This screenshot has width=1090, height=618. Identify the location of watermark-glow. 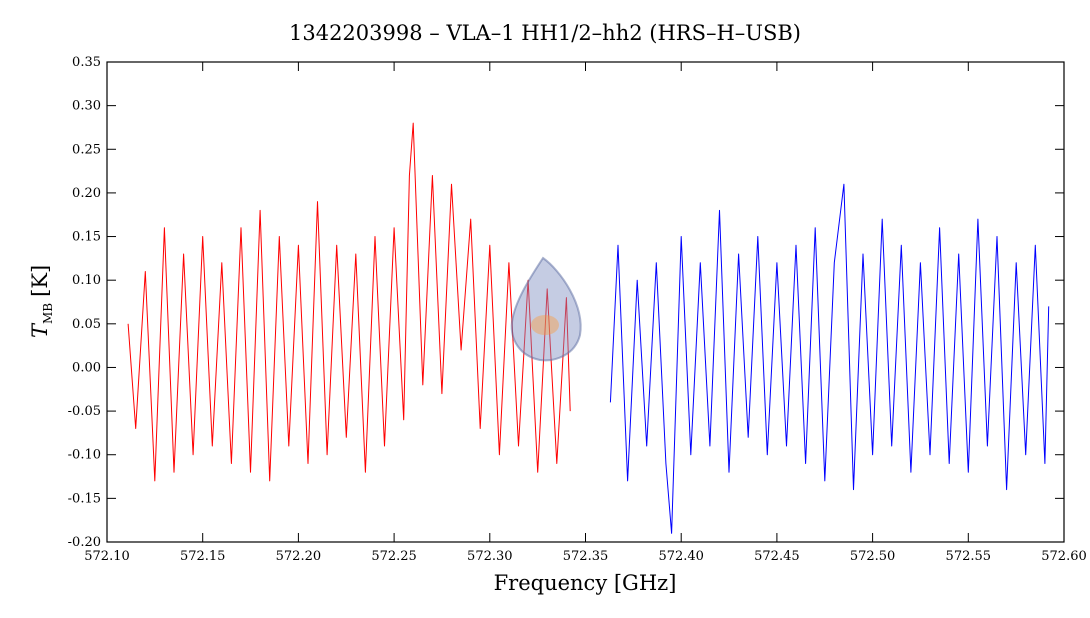
(545, 325).